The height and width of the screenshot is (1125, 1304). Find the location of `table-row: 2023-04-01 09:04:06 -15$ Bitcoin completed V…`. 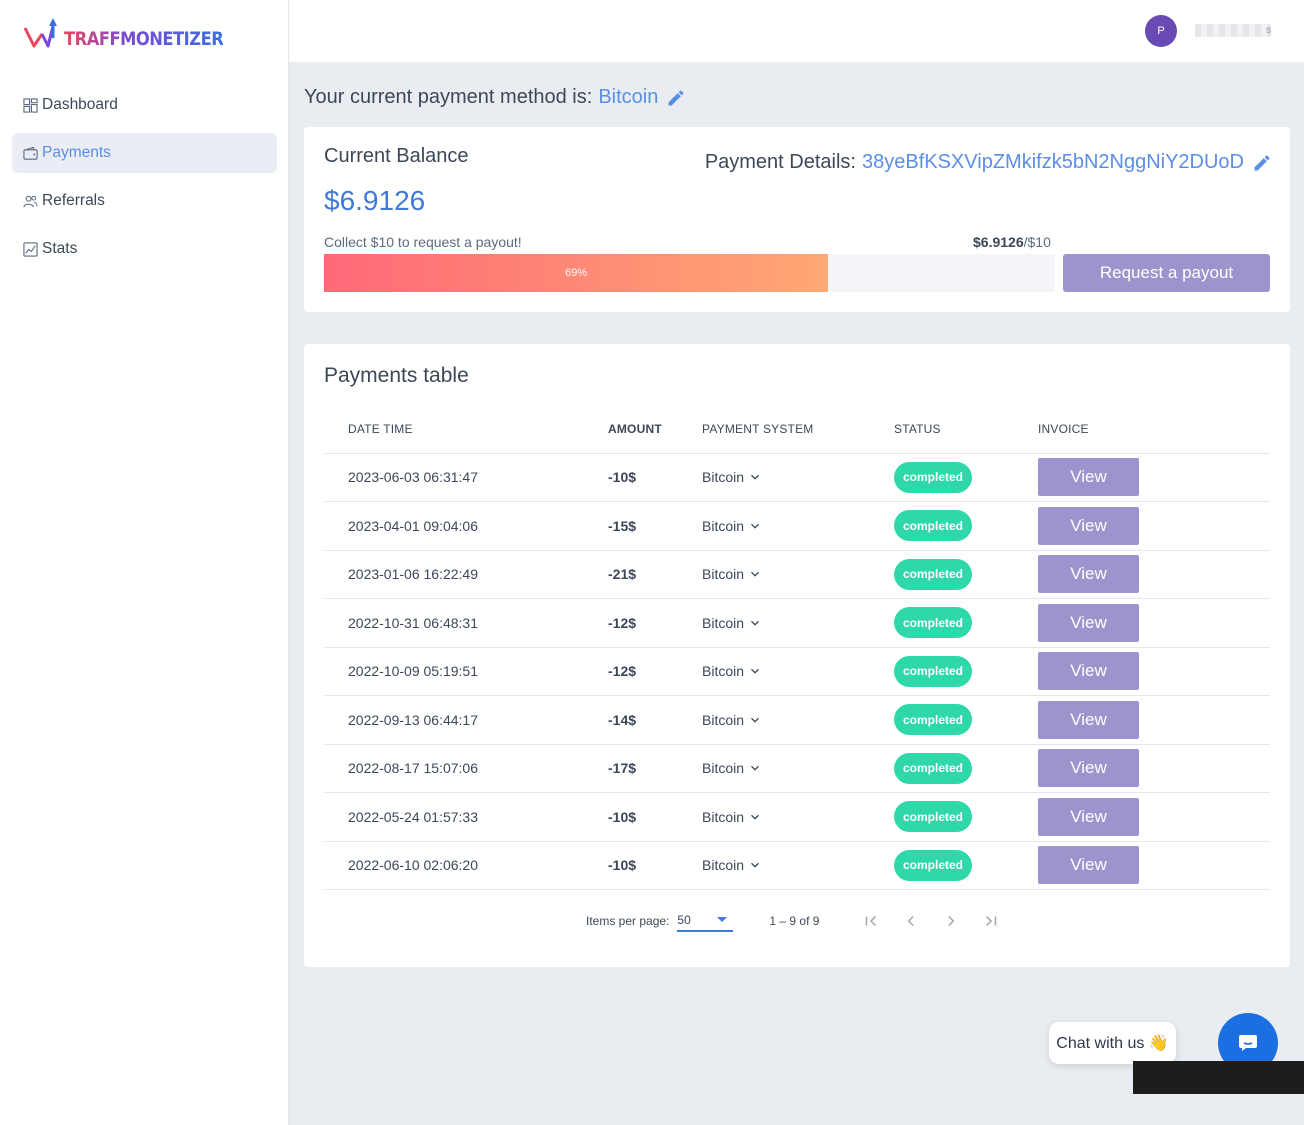

table-row: 2023-04-01 09:04:06 -15$ Bitcoin completed V… is located at coordinates (797, 526).